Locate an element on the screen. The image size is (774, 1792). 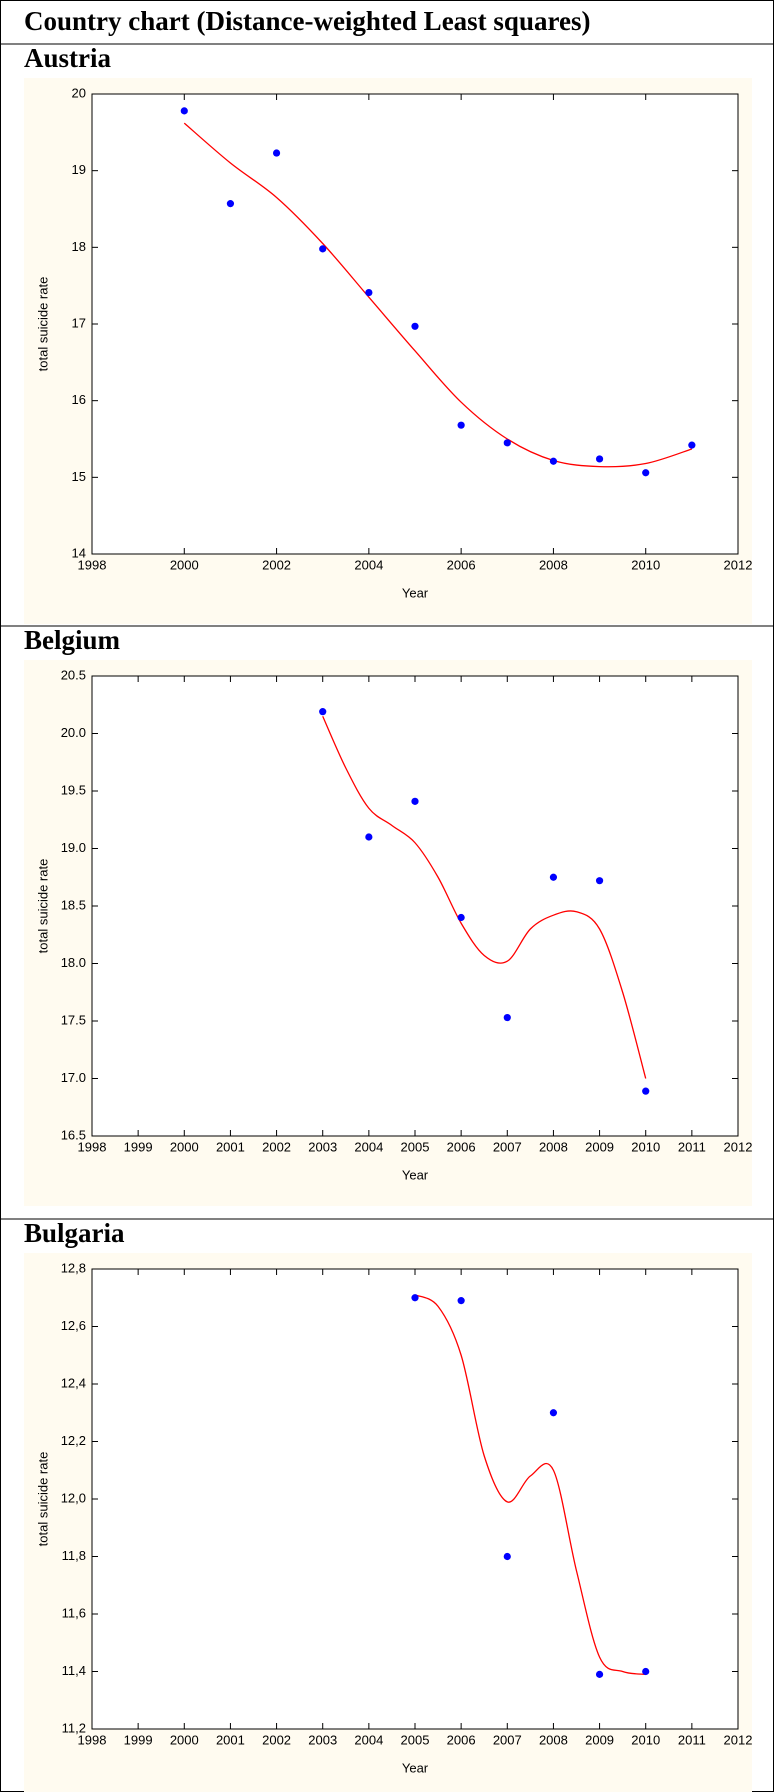
chart-title: Belgium is located at coordinates (72, 640).